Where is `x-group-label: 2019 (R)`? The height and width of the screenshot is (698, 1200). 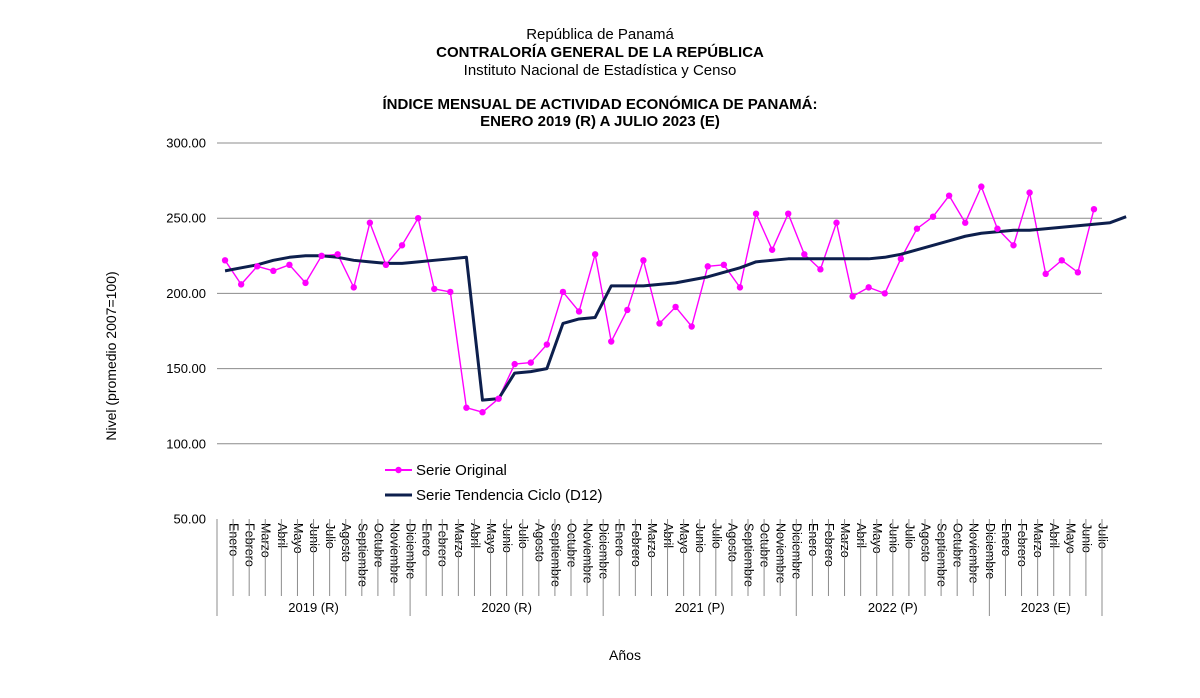 x-group-label: 2019 (R) is located at coordinates (313, 607).